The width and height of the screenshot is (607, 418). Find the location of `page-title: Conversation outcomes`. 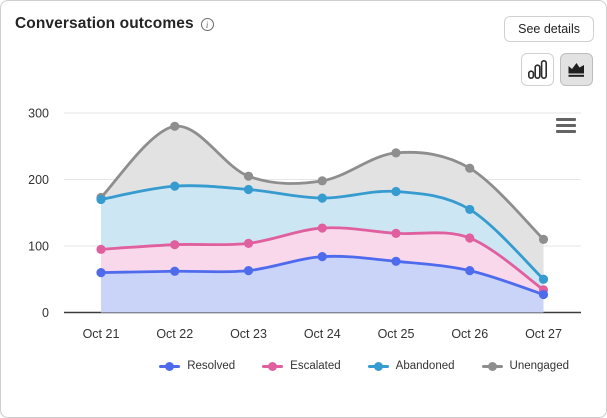

page-title: Conversation outcomes is located at coordinates (104, 23).